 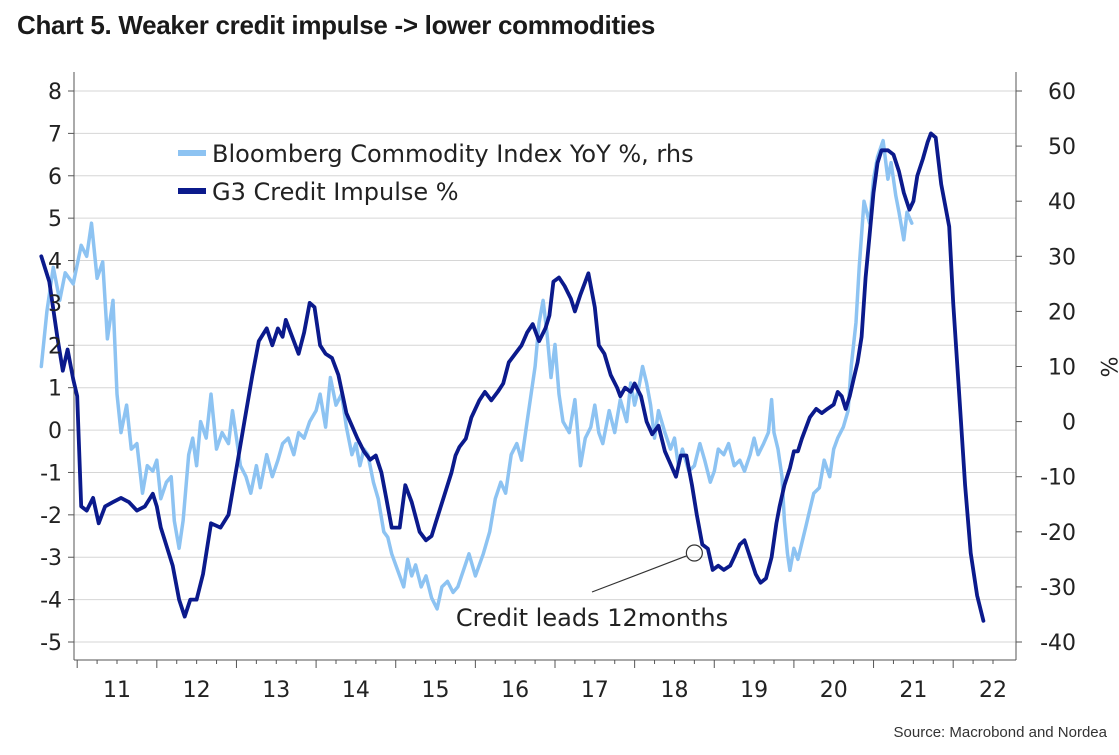 I want to click on annotation: Credit leads 12months, so click(x=592, y=588).